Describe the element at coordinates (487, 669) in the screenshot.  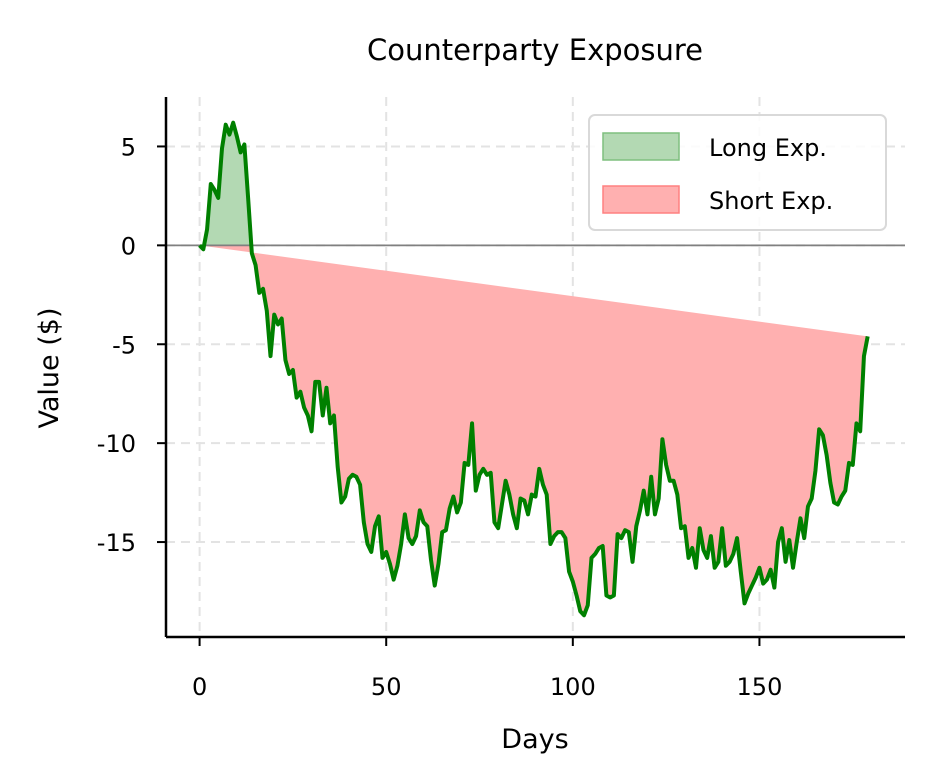
I see `x-ticks: 0 50 100 150` at that location.